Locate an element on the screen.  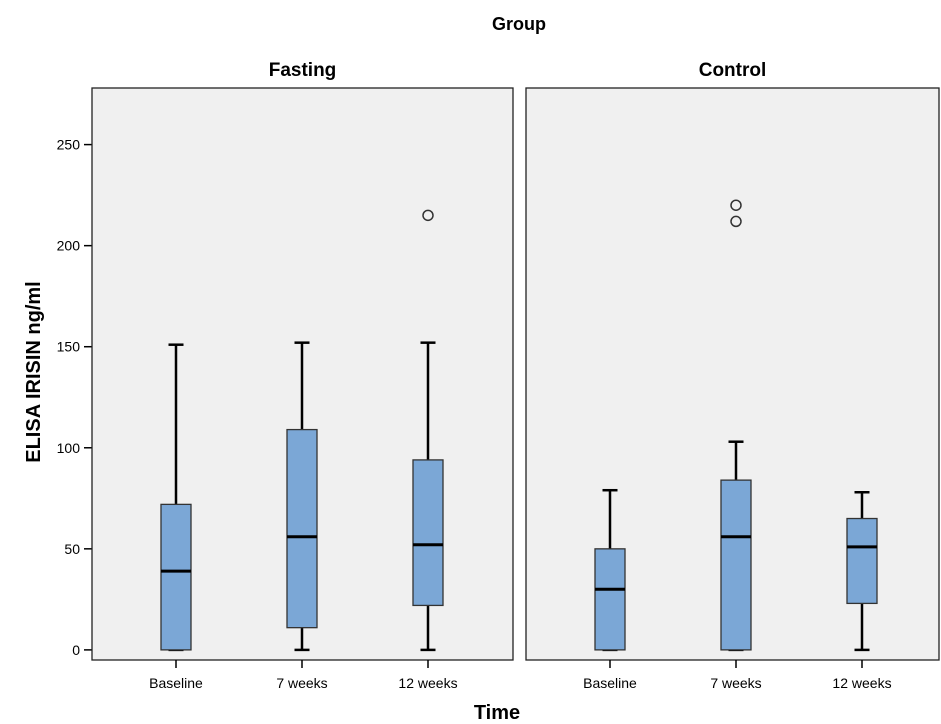
x-axis-label: Time is located at coordinates (497, 713).